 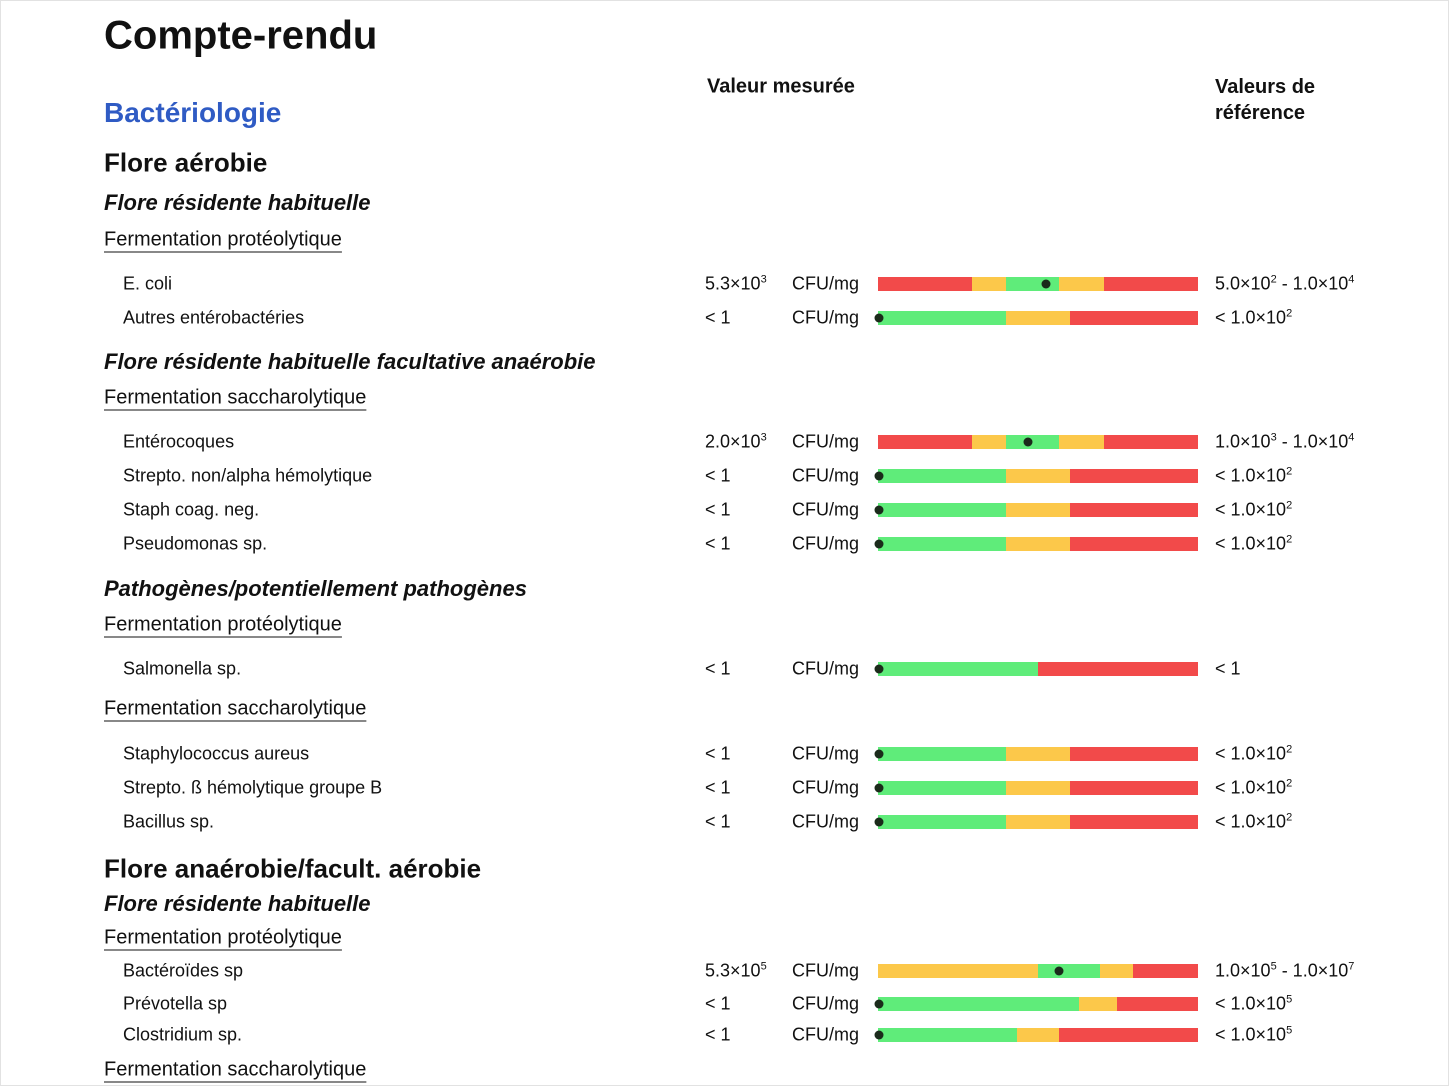 What do you see at coordinates (214, 317) in the screenshot?
I see `organism-name: Autres entérobactéries` at bounding box center [214, 317].